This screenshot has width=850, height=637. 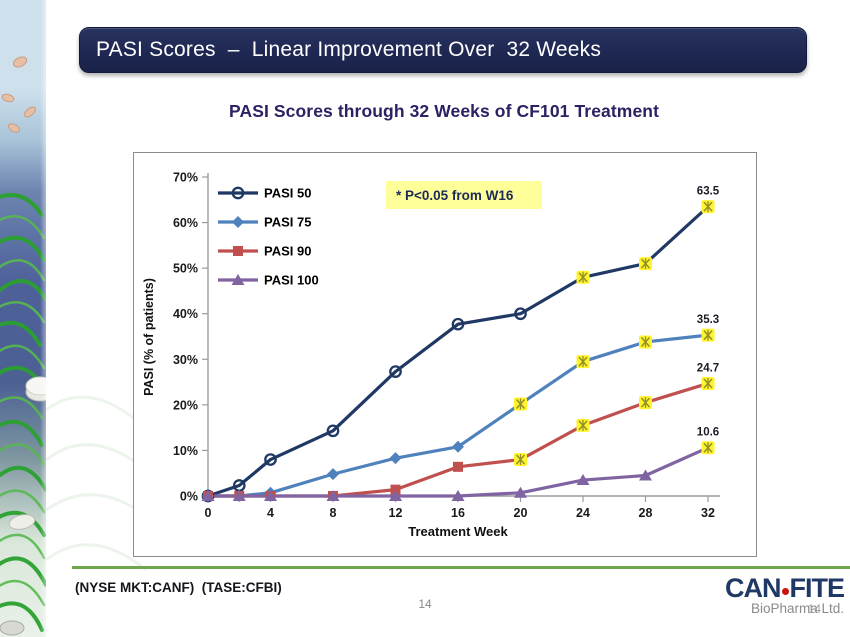 What do you see at coordinates (287, 193) in the screenshot?
I see `svg-text: PASI 50` at bounding box center [287, 193].